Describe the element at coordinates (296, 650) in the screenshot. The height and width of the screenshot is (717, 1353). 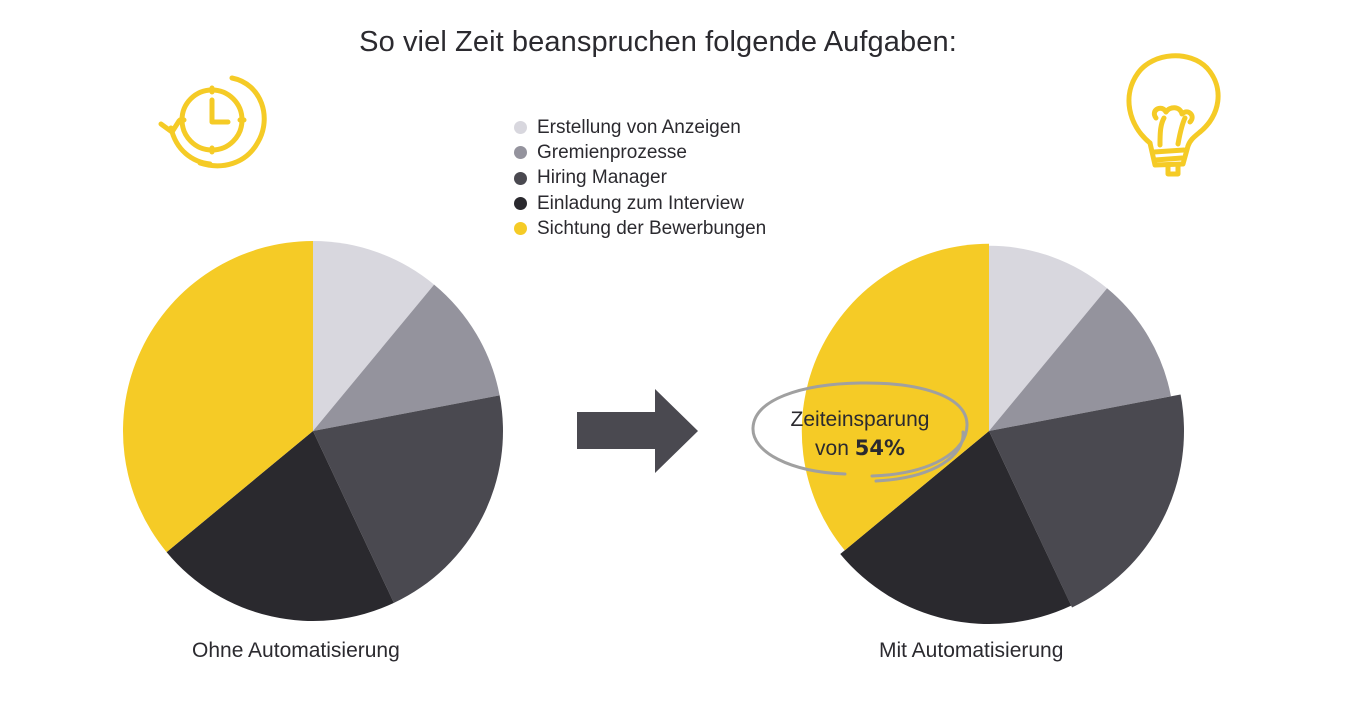
I see `caption-ohne: Ohne Automatisierung` at that location.